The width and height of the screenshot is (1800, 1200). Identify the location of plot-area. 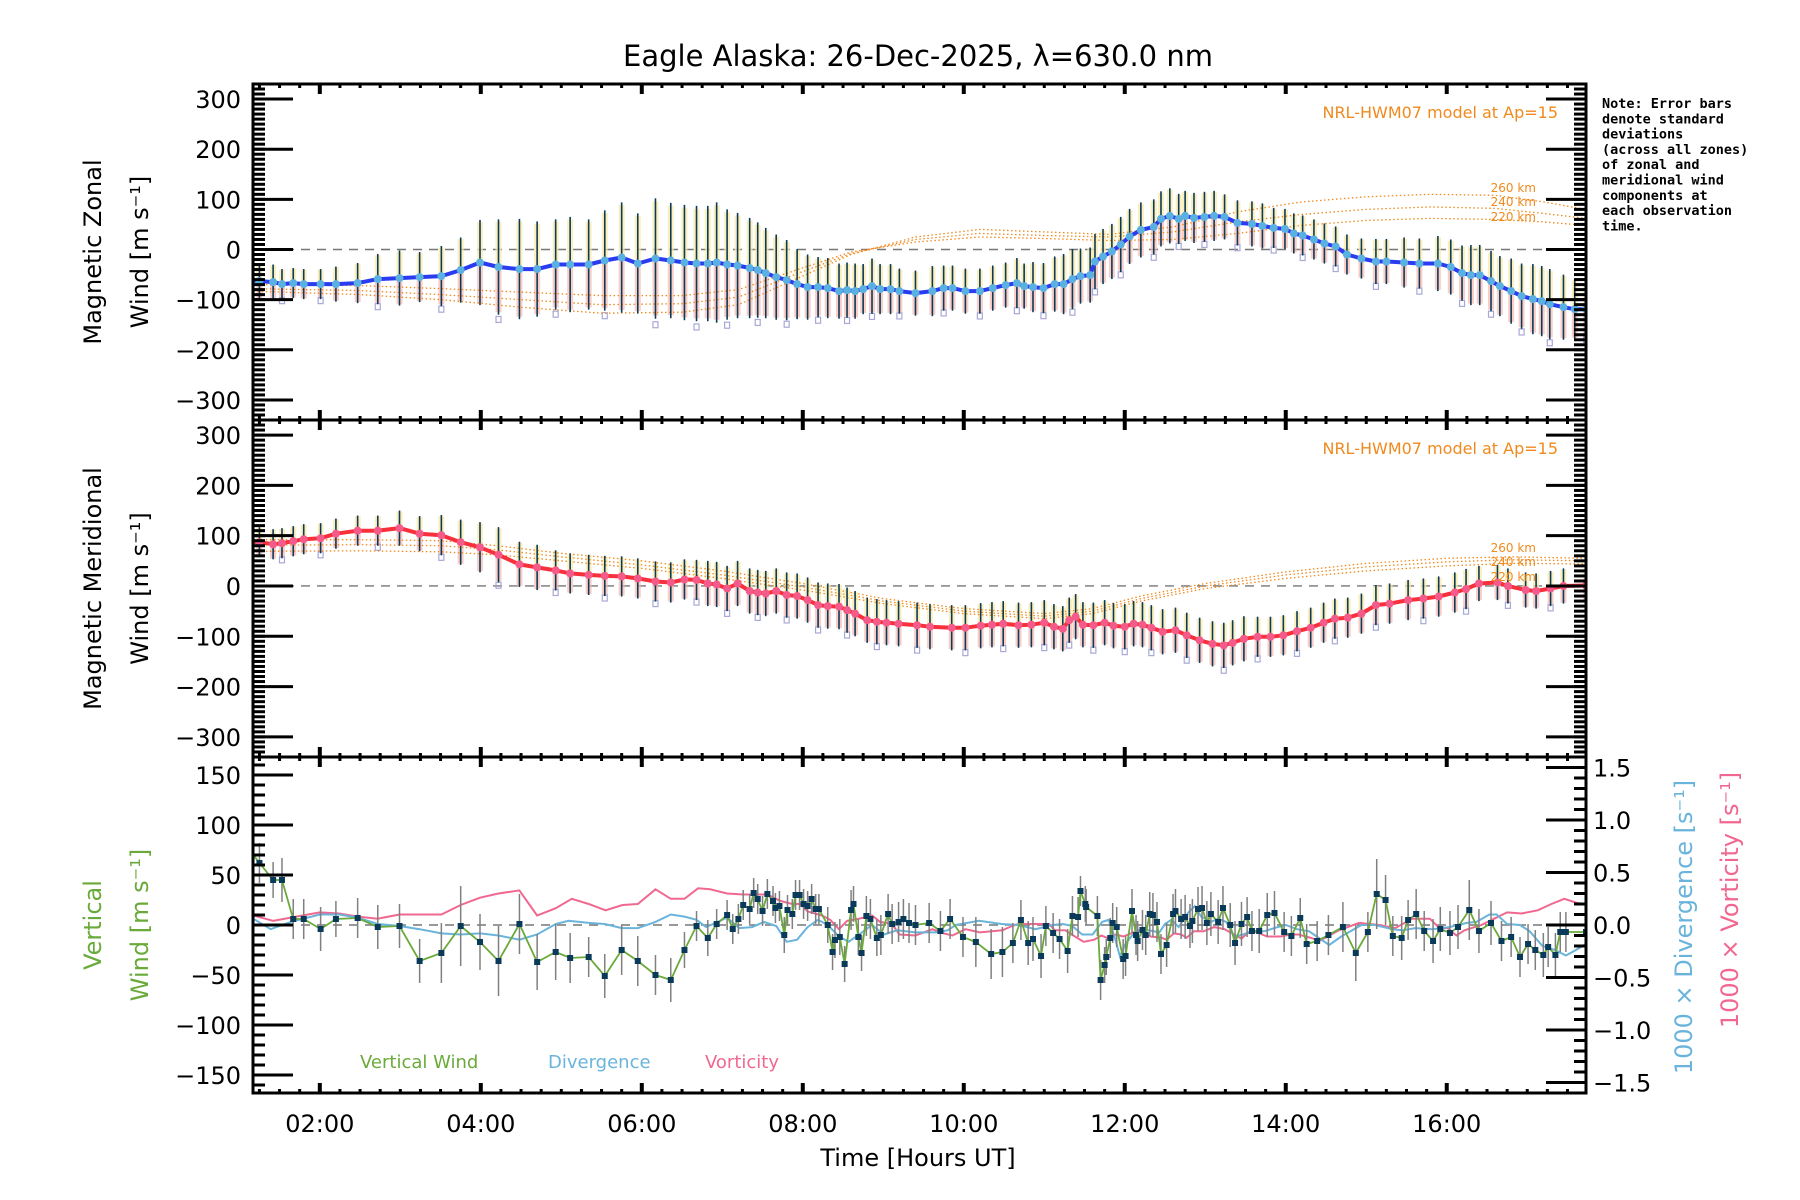
(919, 592).